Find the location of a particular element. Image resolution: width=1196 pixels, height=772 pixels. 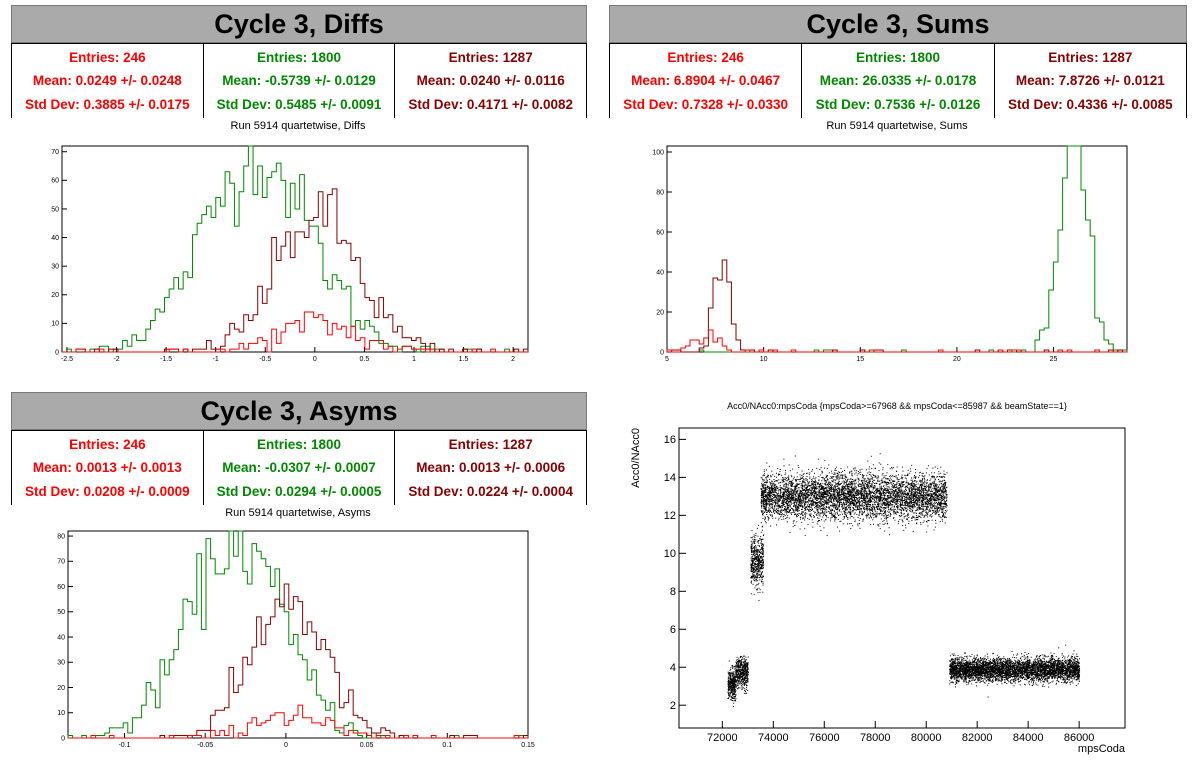

y-tick-label: 40 is located at coordinates (61, 637).